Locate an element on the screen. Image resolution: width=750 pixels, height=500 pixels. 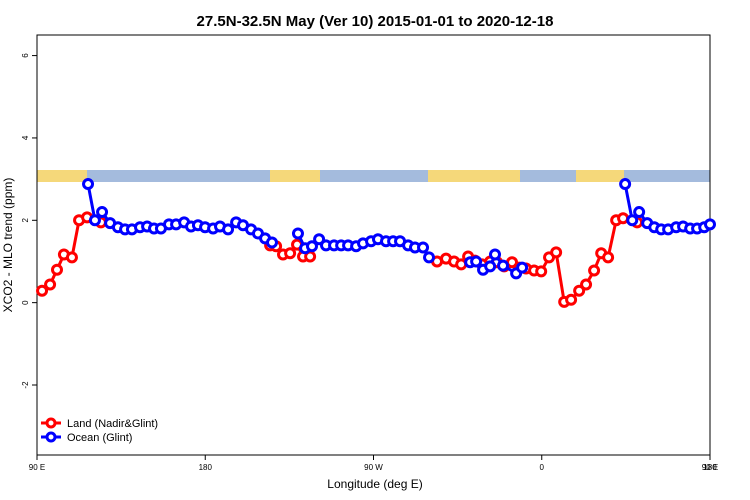
x-axis-label: Longitude (deg E) is located at coordinates (374, 484).